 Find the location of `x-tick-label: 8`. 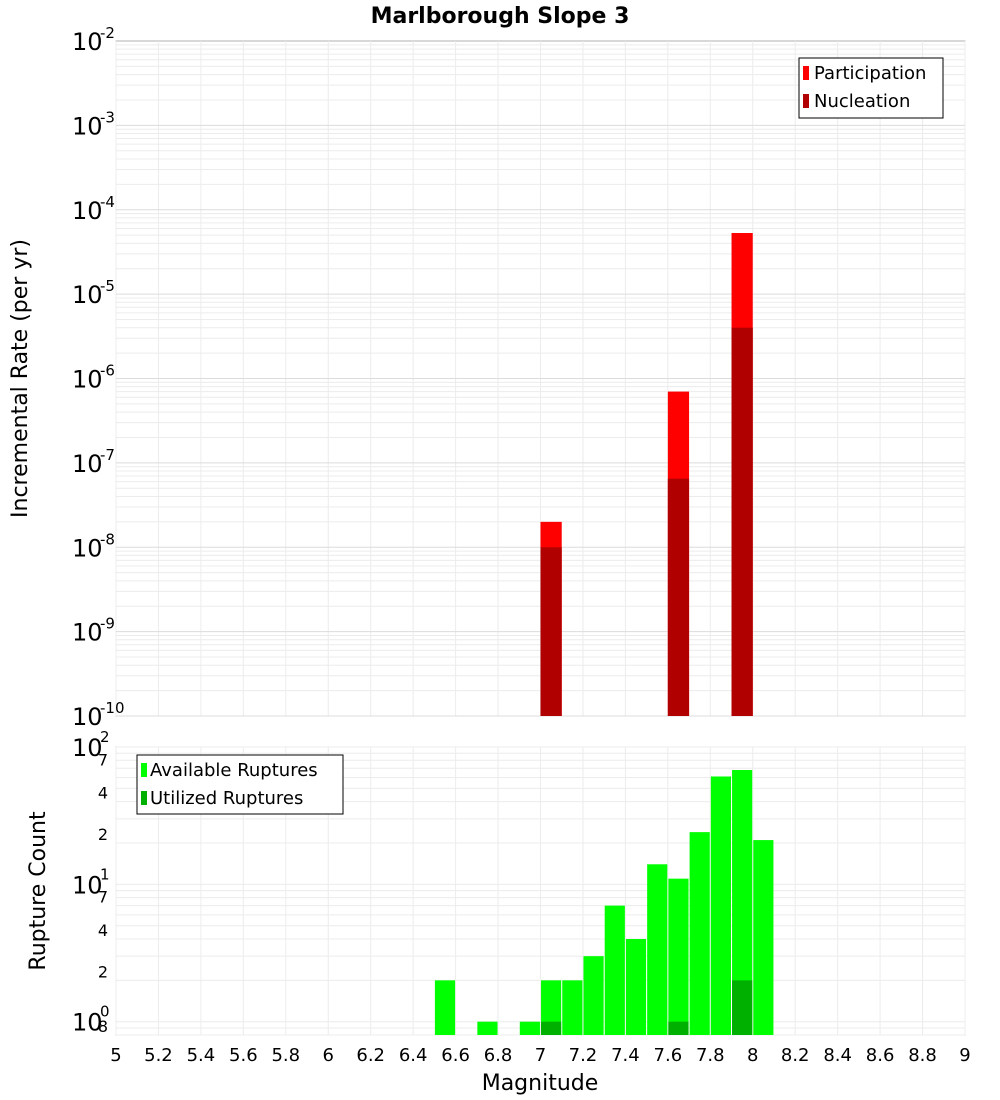

x-tick-label: 8 is located at coordinates (752, 1055).